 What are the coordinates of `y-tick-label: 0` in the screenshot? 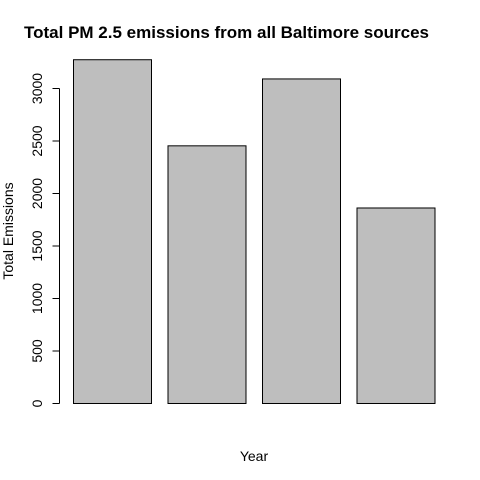 It's located at (37, 403).